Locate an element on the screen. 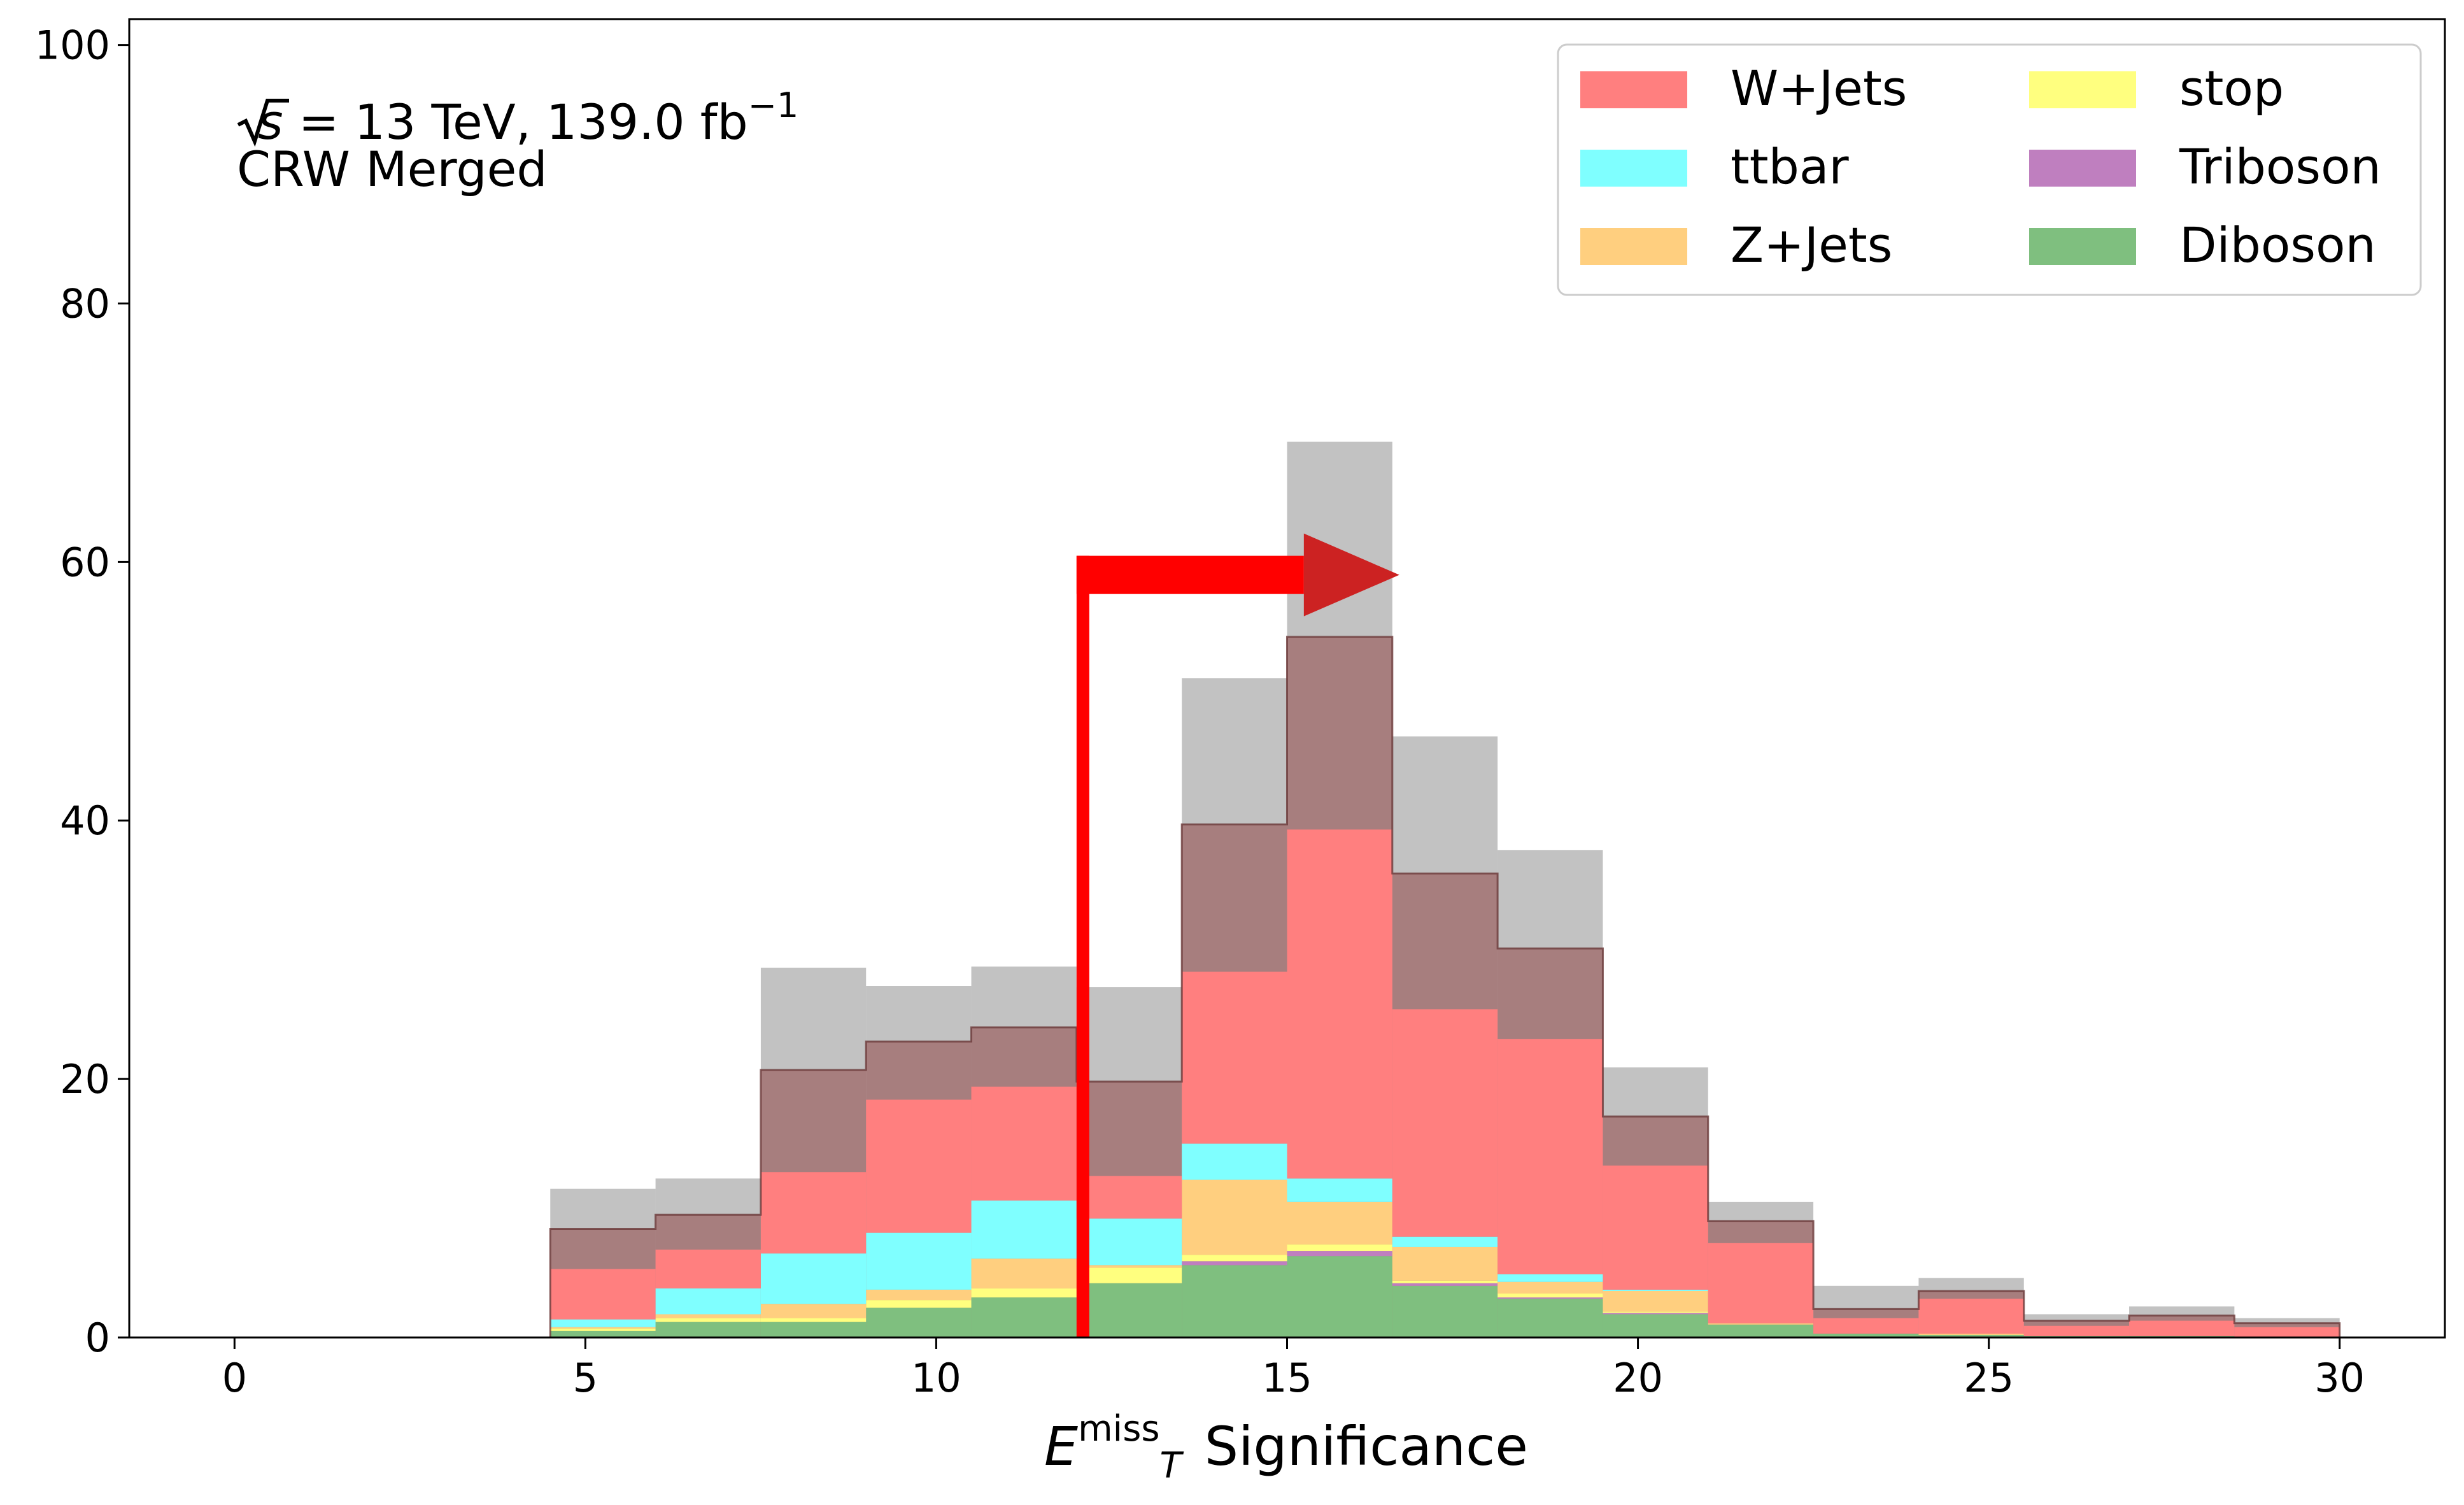 Image resolution: width=2464 pixels, height=1505 pixels. legend-label-w-jets: W+Jets is located at coordinates (1819, 88).